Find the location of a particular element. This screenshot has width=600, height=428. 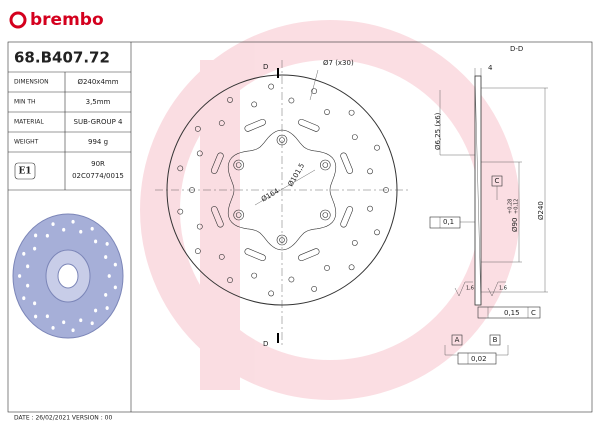

spec-label: DIMENSION is located at coordinates (31, 82).